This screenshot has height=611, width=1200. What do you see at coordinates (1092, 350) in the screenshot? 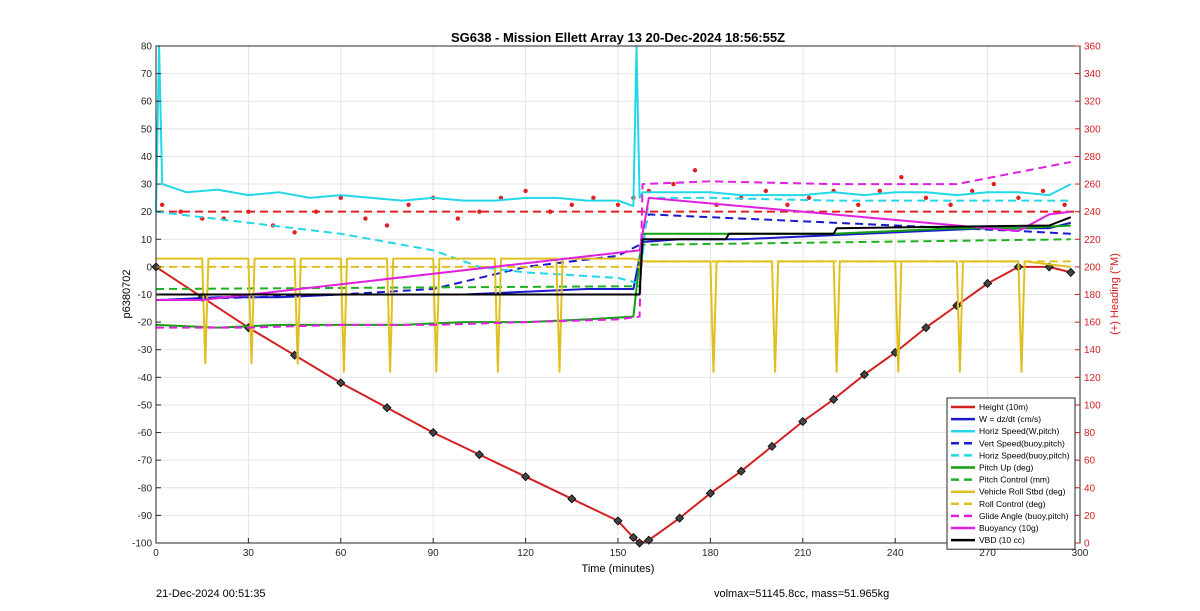
I see `y-right-tick-label: 140` at bounding box center [1092, 350].